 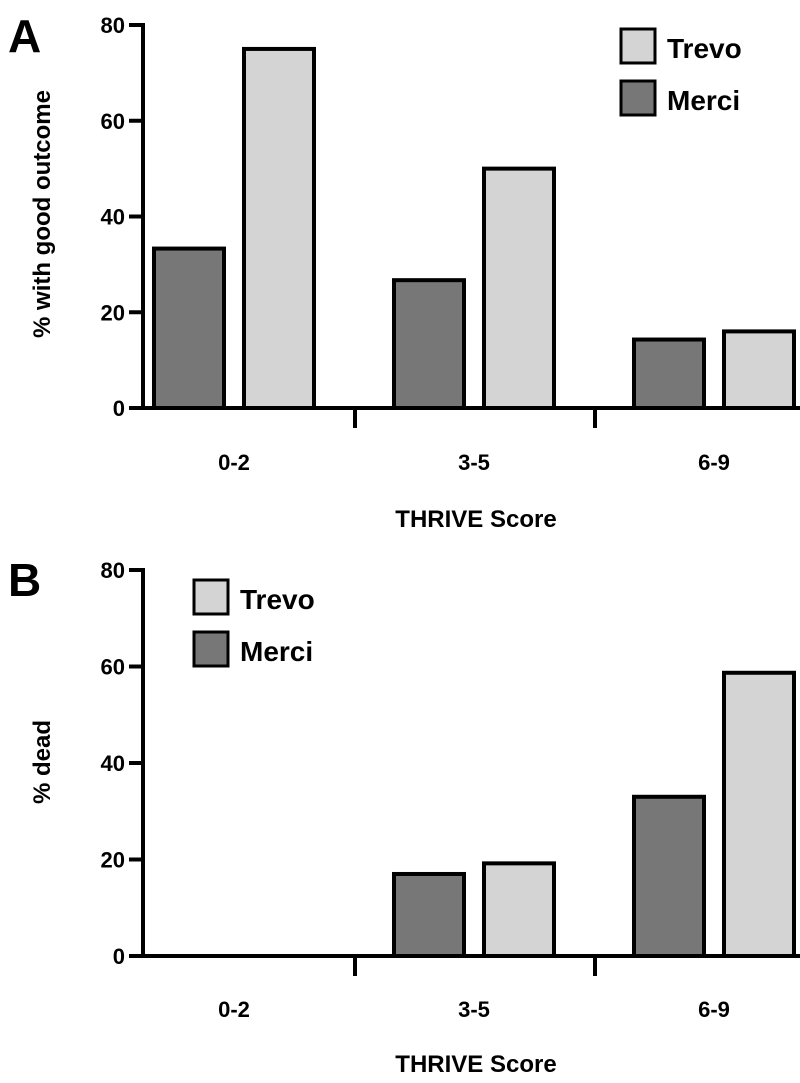 What do you see at coordinates (119, 408) in the screenshot?
I see `panel-a-y-tick-label: 0` at bounding box center [119, 408].